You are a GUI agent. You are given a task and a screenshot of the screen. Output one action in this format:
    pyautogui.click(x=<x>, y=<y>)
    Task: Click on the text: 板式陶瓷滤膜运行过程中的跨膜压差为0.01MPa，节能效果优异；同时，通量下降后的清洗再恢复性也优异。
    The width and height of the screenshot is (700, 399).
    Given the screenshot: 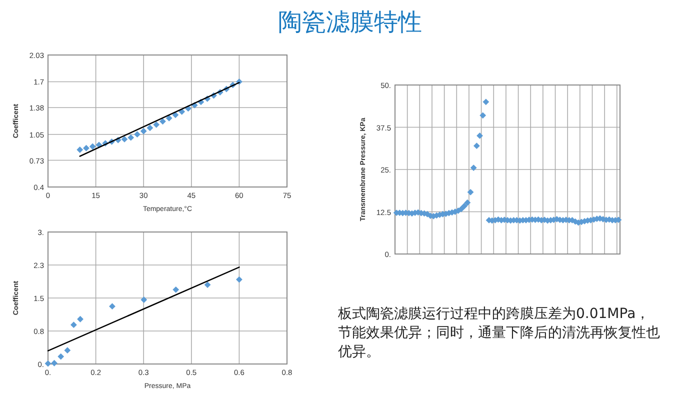 What is the action you would take?
    pyautogui.click(x=499, y=333)
    